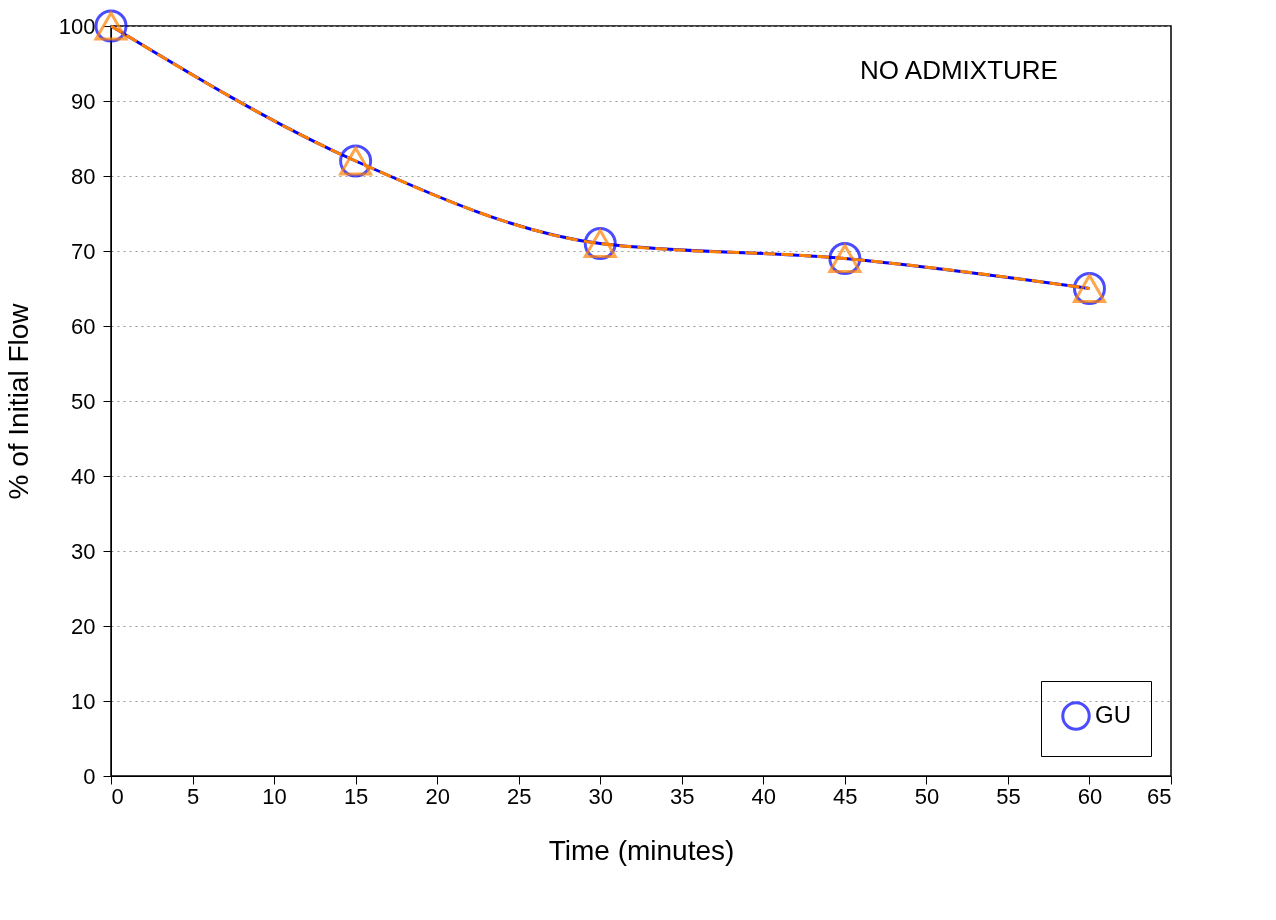  I want to click on x-tick-label: 50, so click(927, 796).